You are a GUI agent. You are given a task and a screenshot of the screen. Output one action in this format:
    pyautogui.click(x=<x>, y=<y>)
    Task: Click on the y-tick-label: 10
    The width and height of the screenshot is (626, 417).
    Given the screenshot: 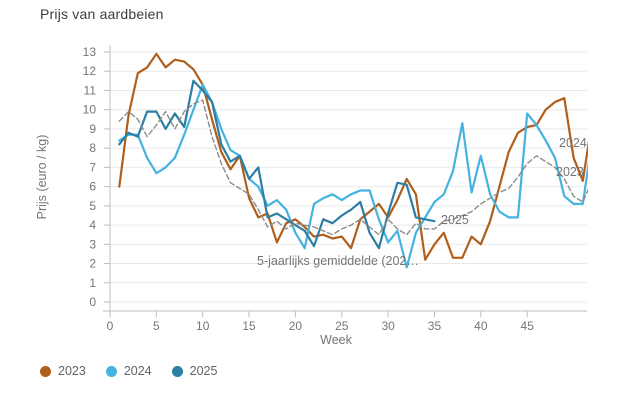 What is the action you would take?
    pyautogui.click(x=90, y=110)
    